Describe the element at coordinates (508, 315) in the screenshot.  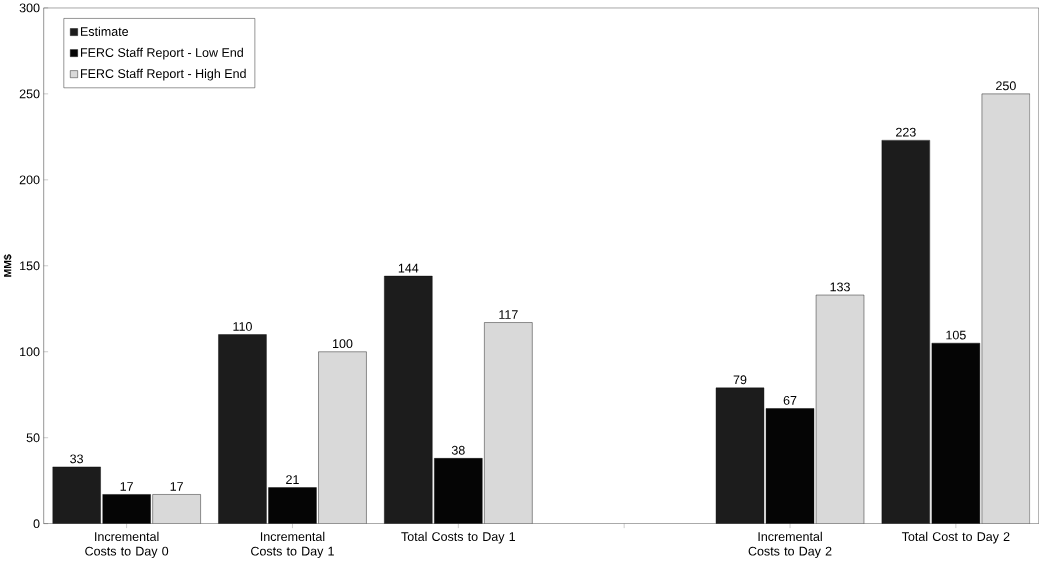
I see `data-label: 117` at that location.